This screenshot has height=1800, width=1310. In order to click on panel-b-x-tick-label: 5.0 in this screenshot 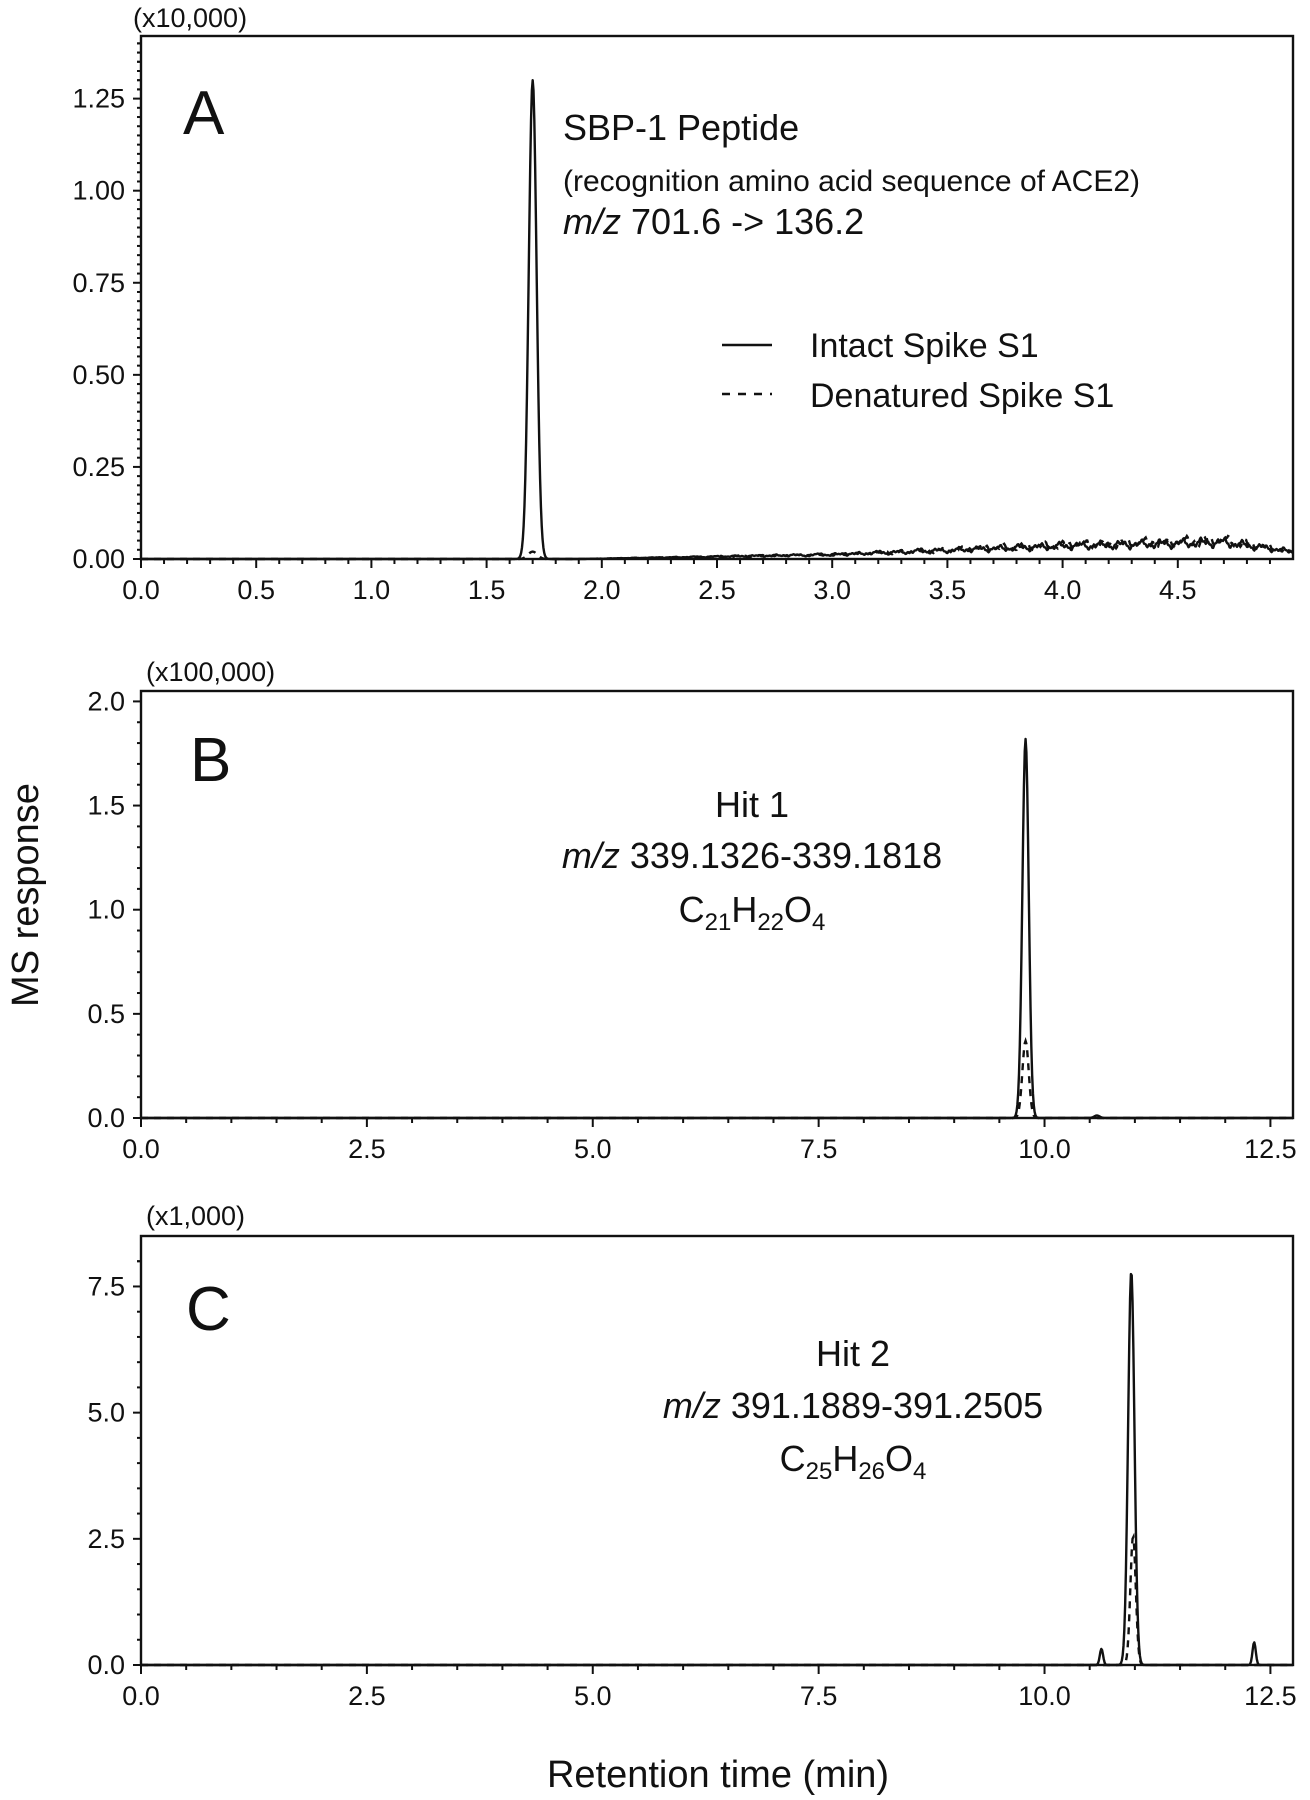, I will do `click(593, 1149)`.